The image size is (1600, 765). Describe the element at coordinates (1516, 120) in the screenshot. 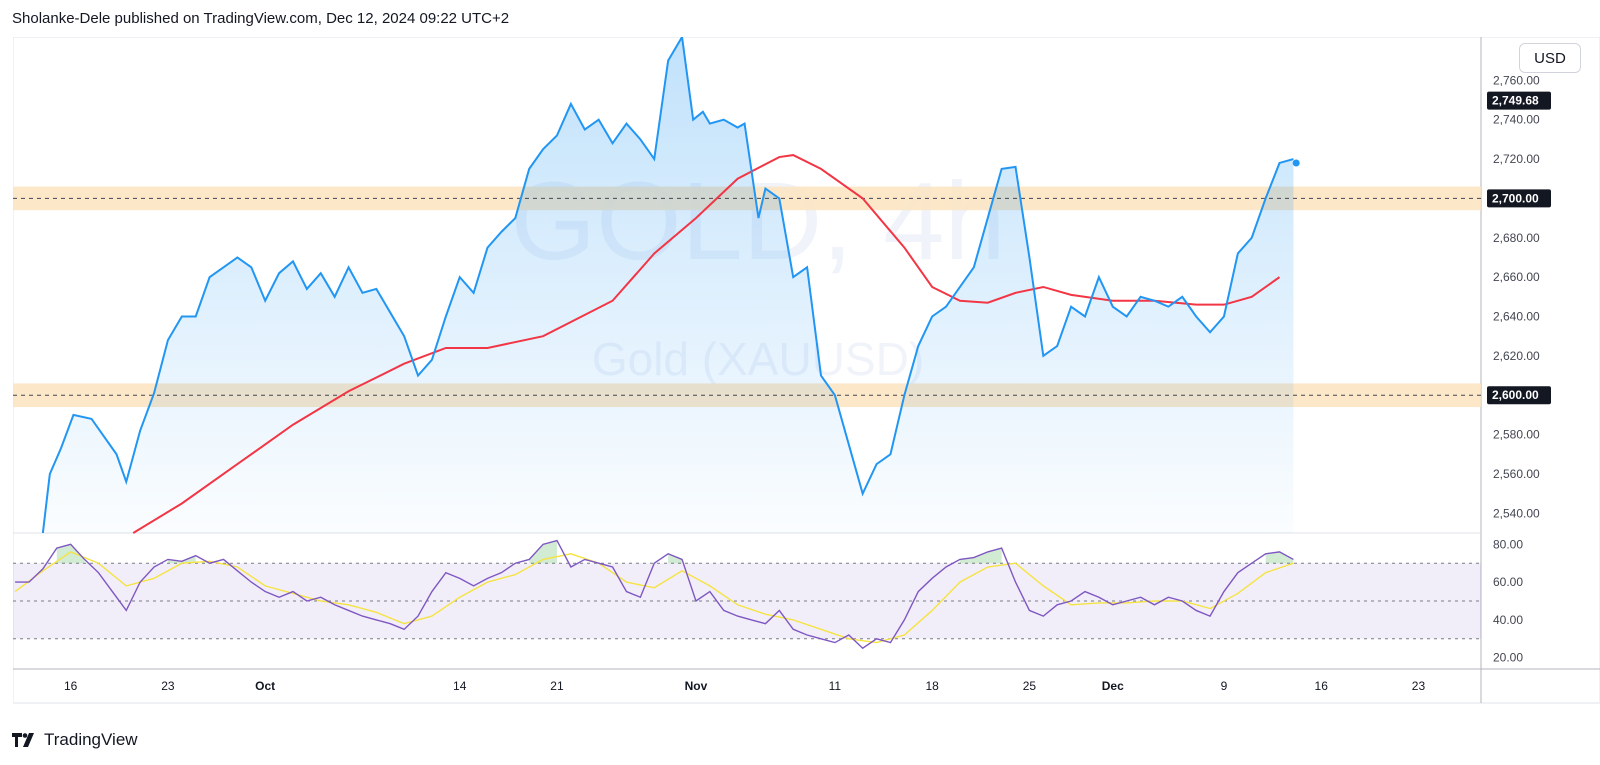

I see `price-tick-label: 2,740.00` at that location.